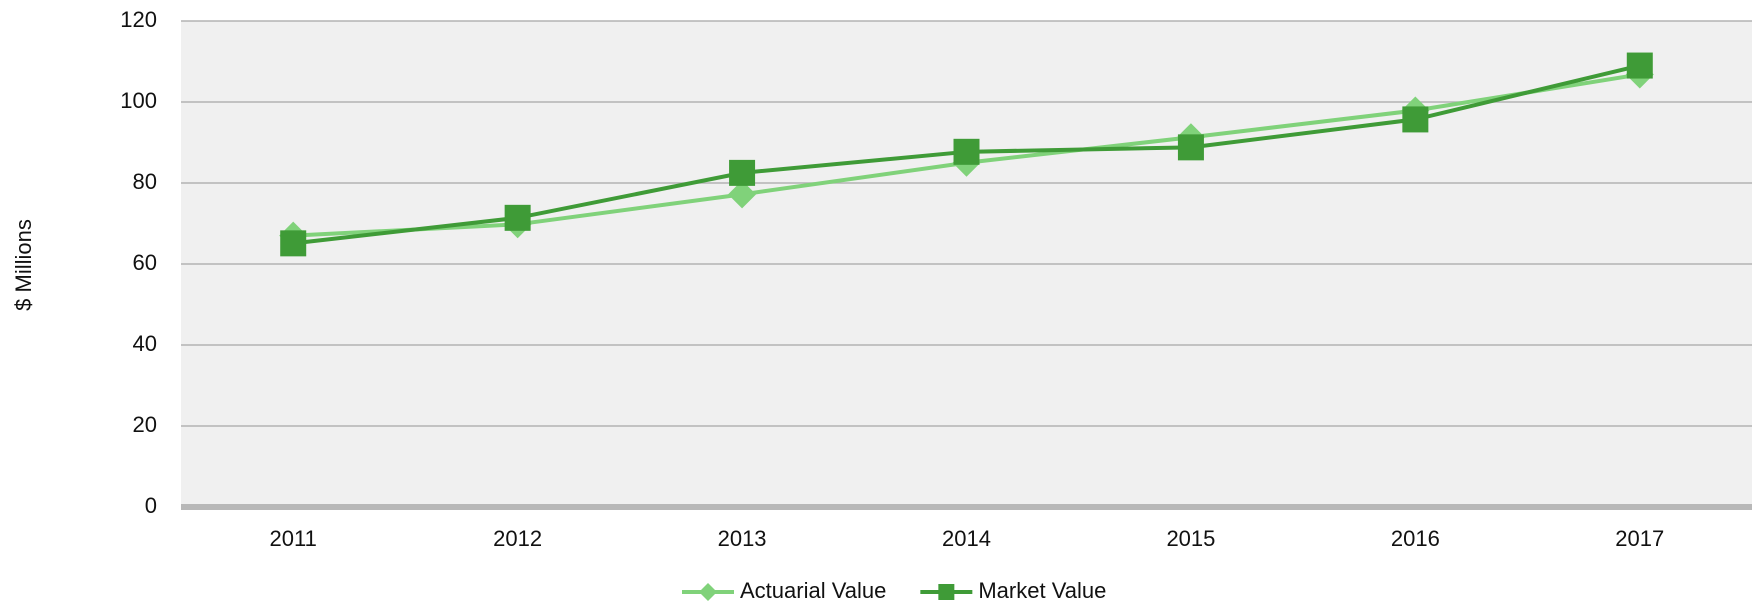  Describe the element at coordinates (138, 19) in the screenshot. I see `y-tick-label: 120` at that location.